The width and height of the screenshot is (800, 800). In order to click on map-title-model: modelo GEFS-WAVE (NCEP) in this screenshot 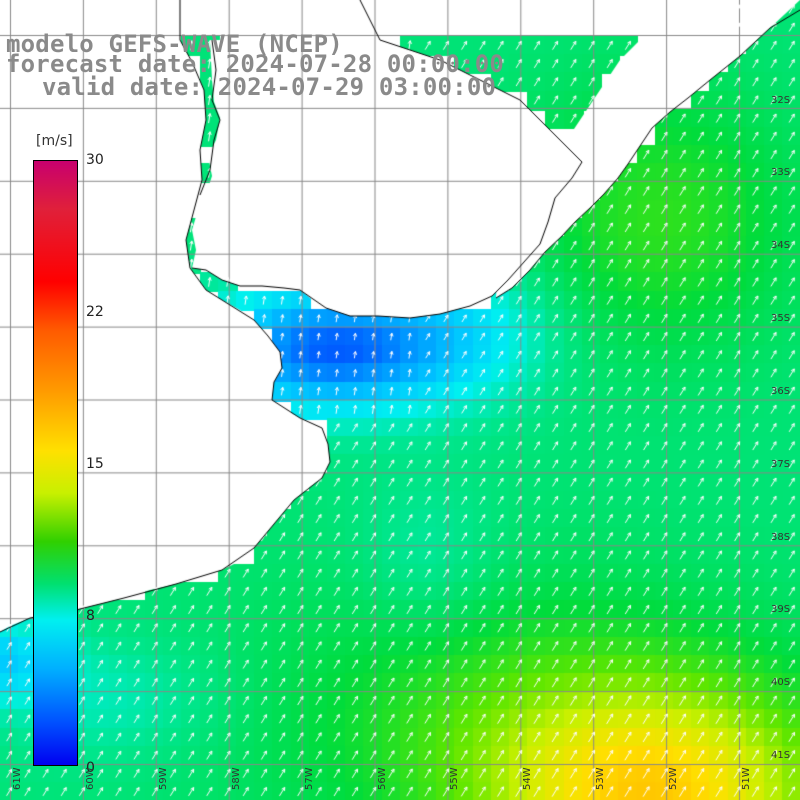, I will do `click(174, 44)`.